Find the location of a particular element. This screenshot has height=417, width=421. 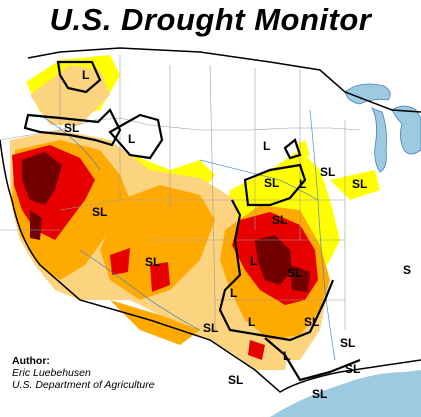

great-lakes is located at coordinates (382, 128).